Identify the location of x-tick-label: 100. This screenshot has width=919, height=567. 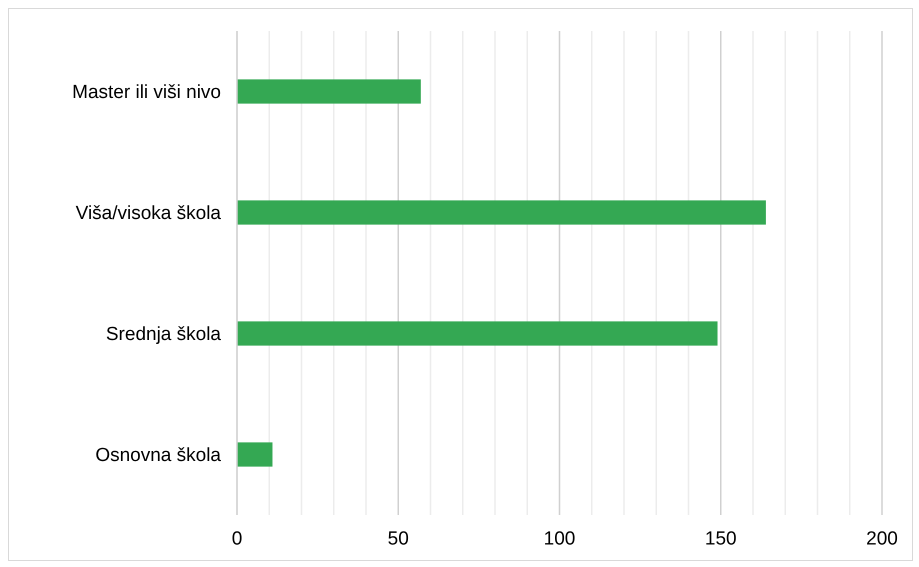
(560, 539).